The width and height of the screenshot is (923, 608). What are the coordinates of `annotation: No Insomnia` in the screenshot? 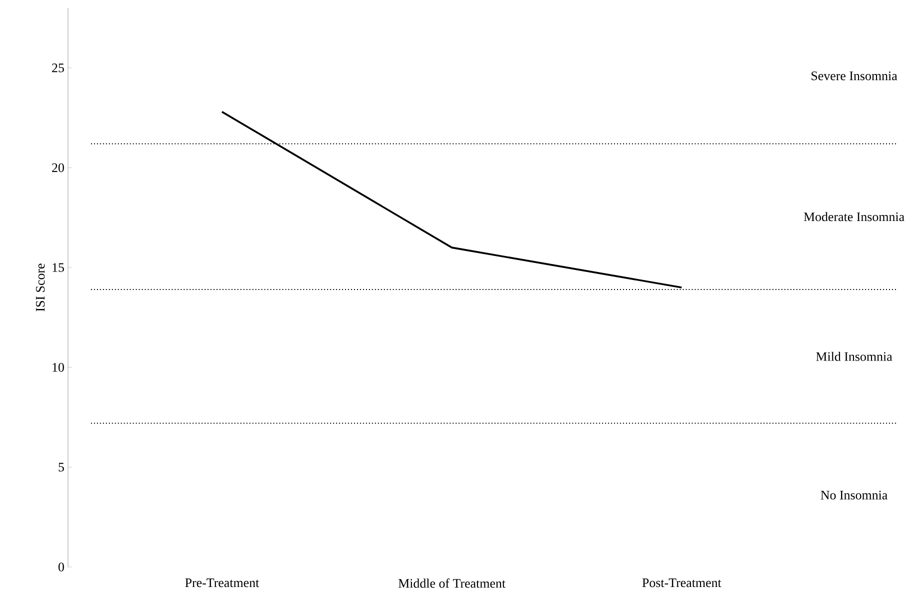 It's located at (854, 495).